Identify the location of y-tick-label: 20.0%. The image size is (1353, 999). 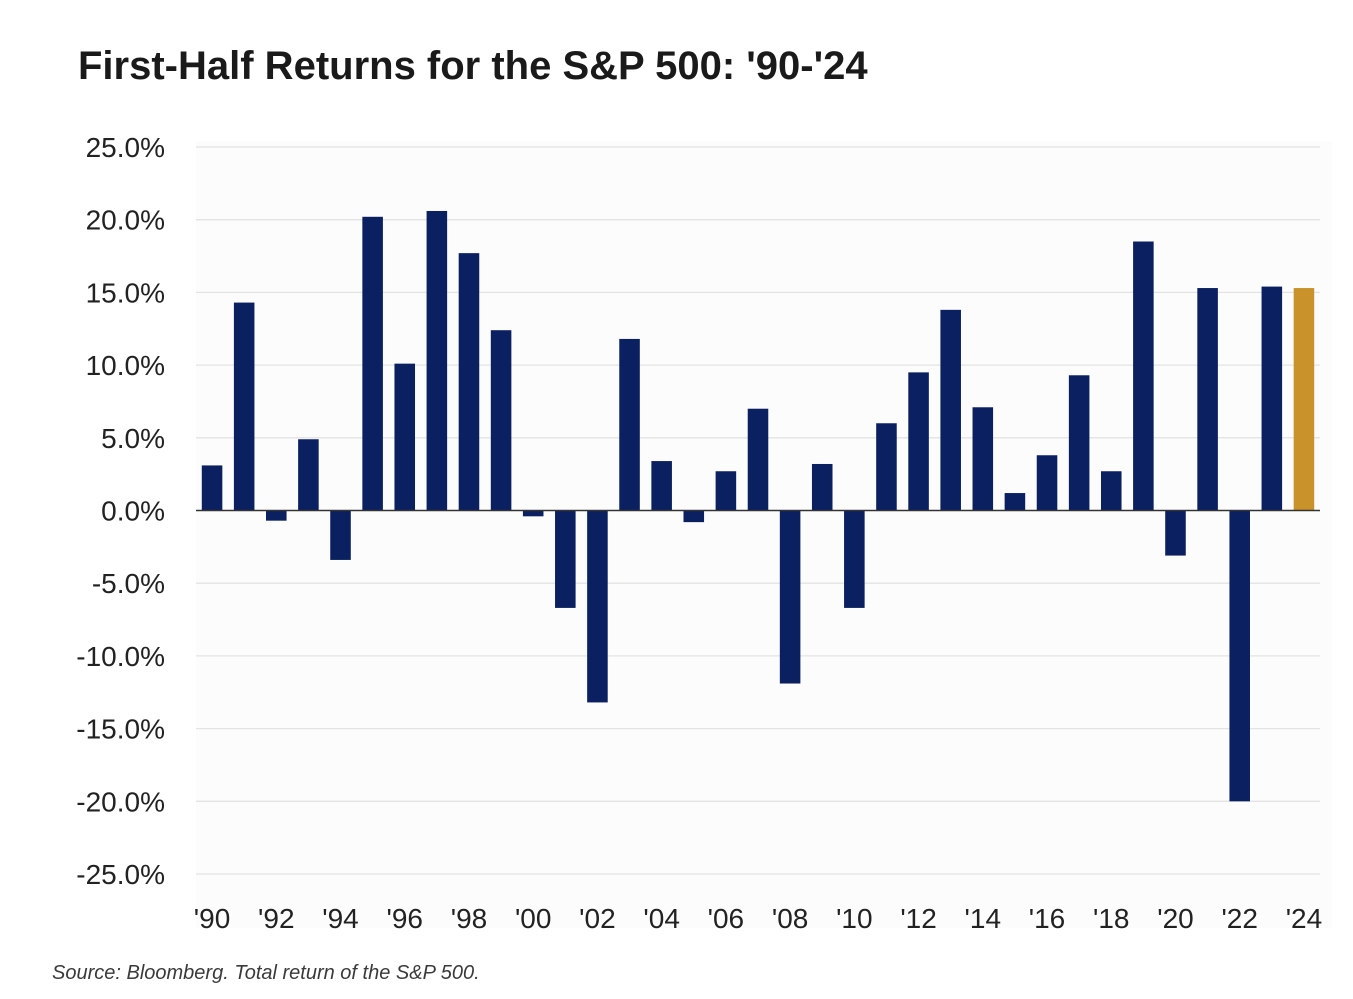
(125, 220).